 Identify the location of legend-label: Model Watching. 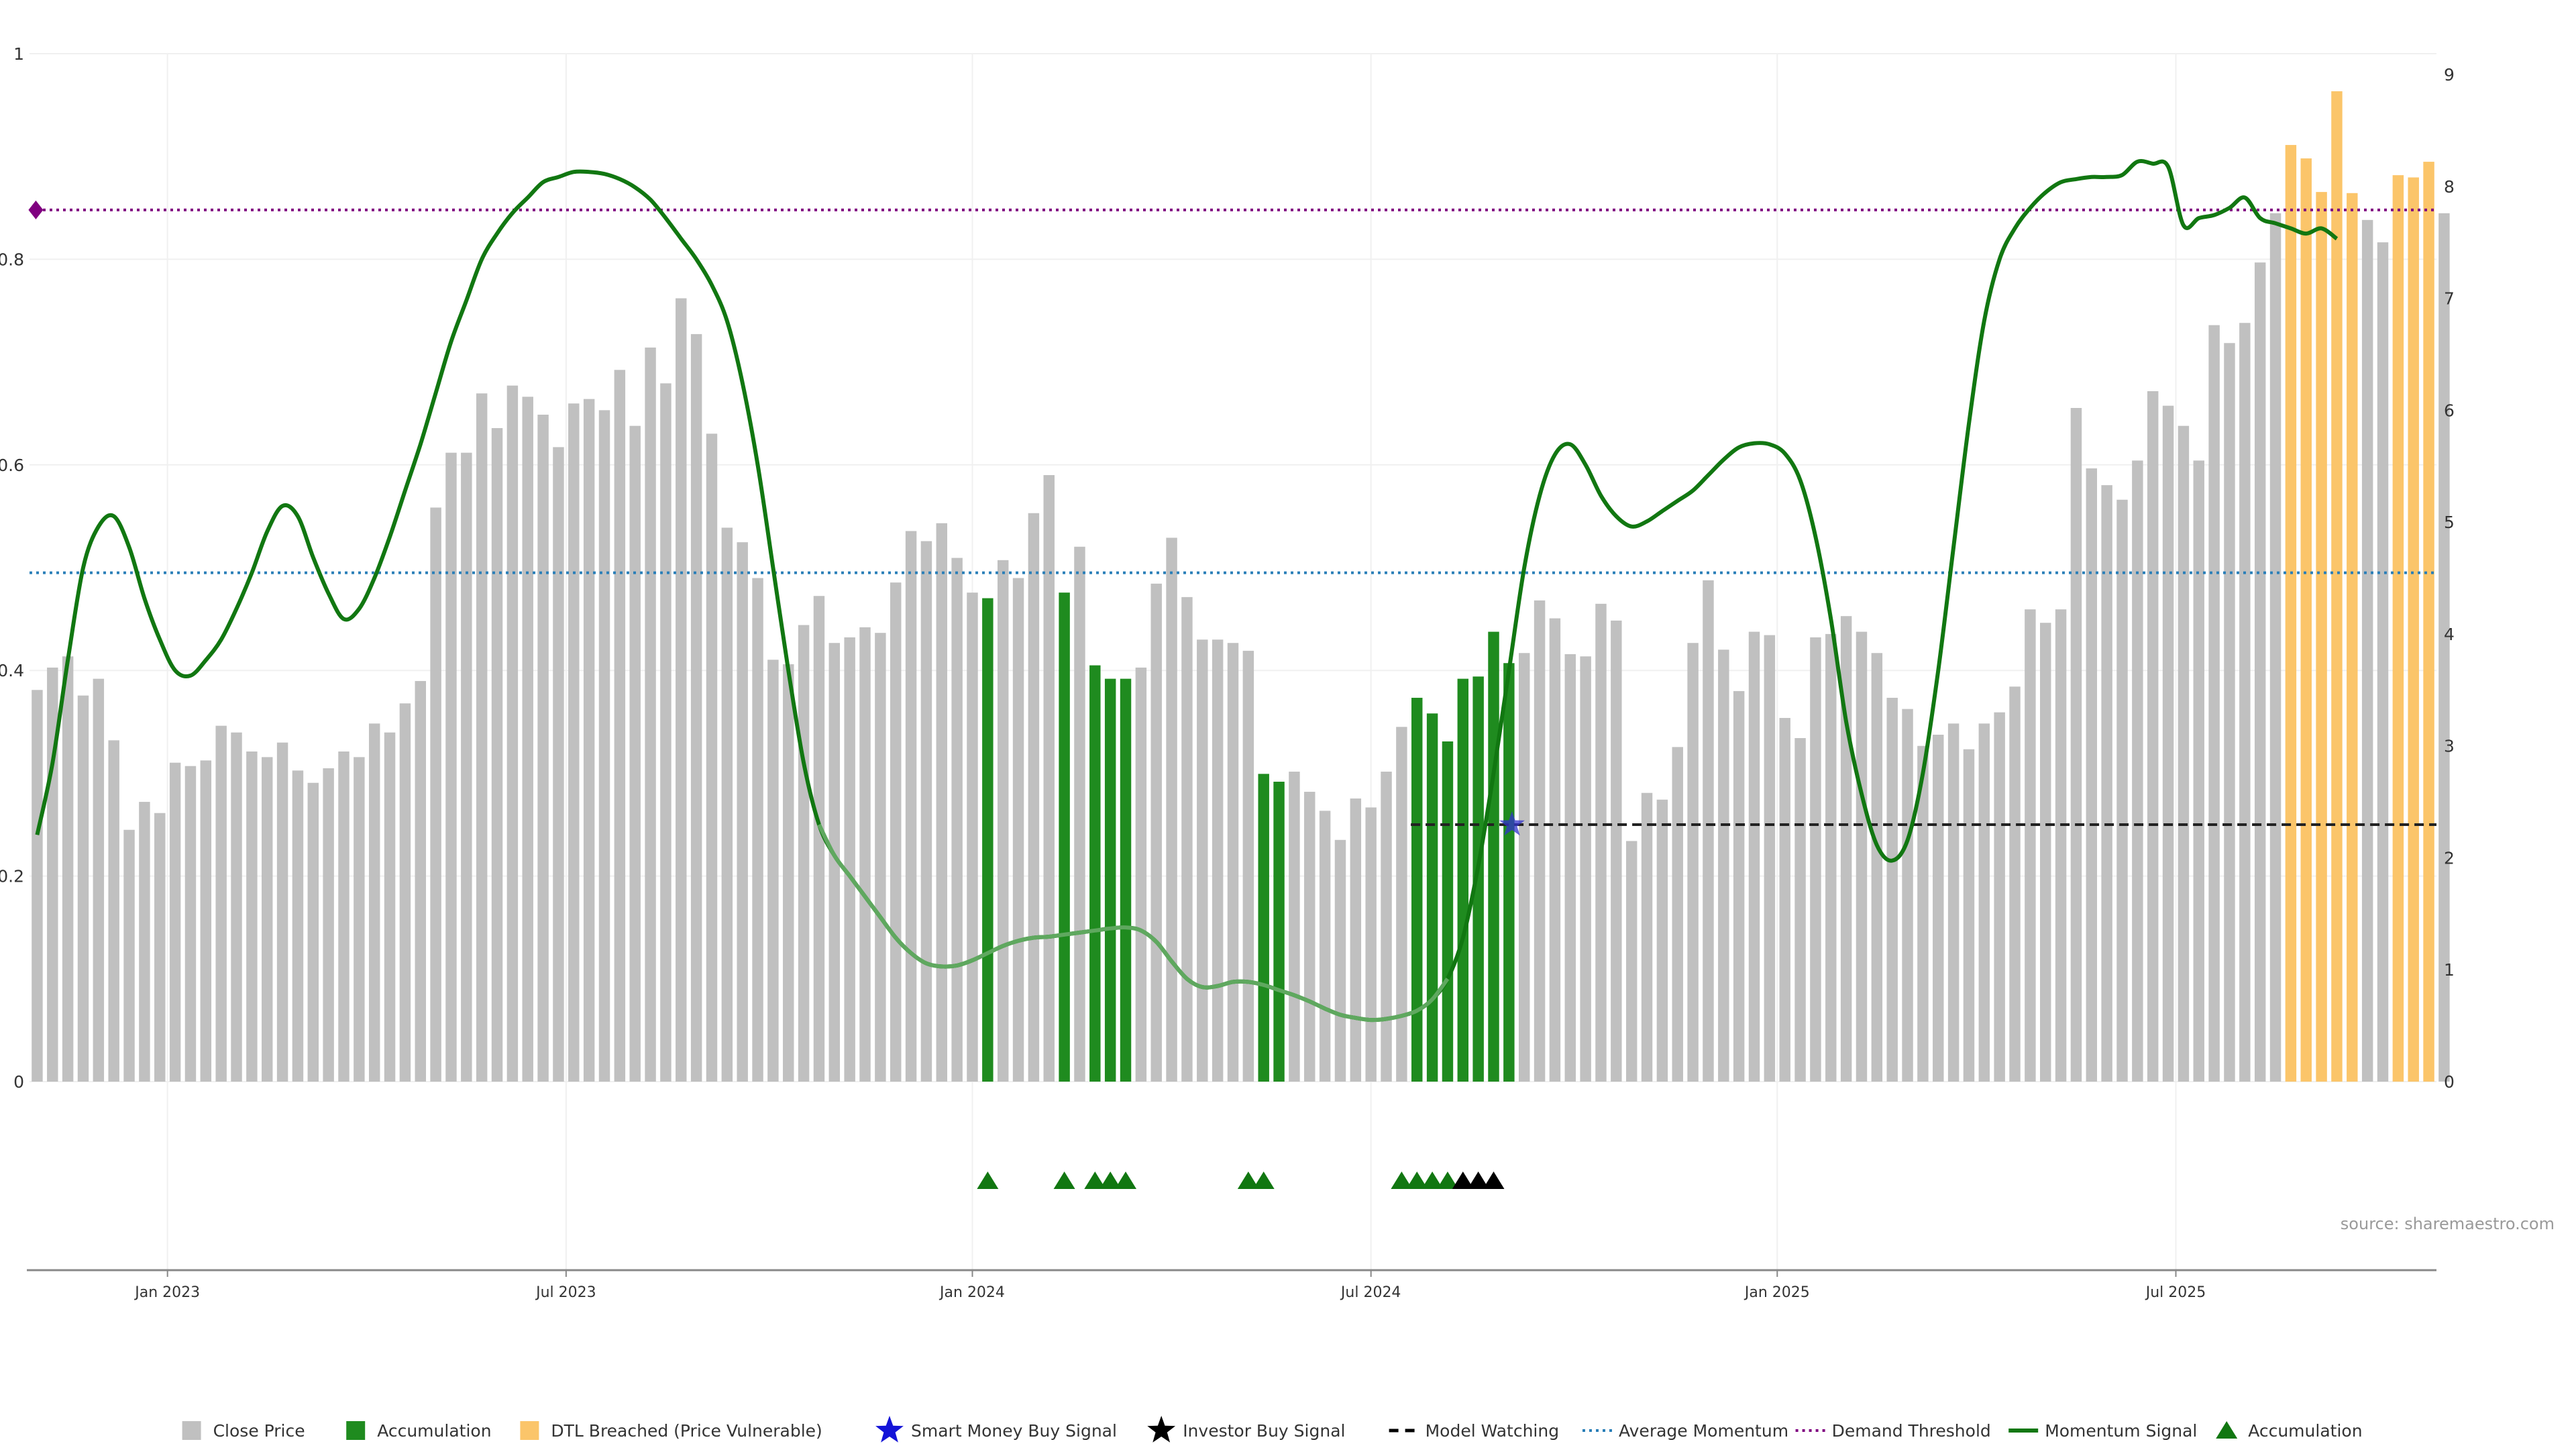
(1493, 1431).